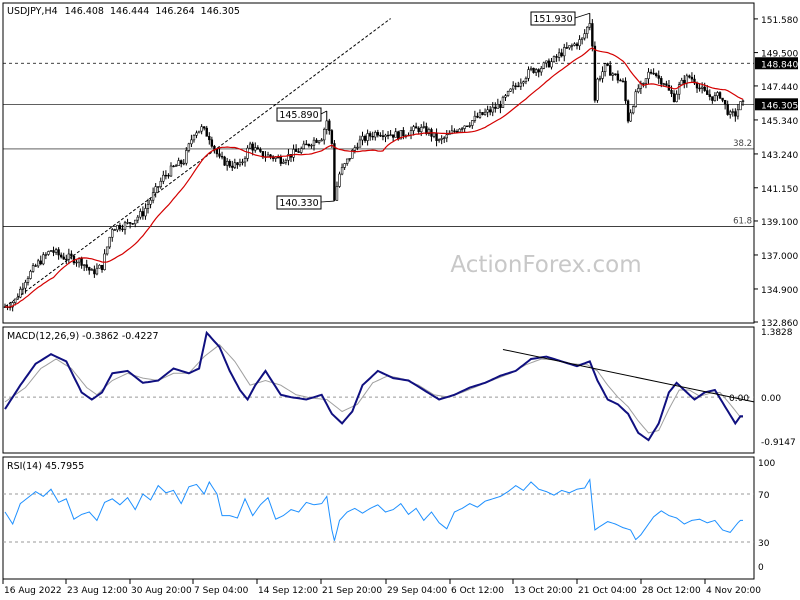  Describe the element at coordinates (352, 591) in the screenshot. I see `x-tick-label: 21 Sep 20:00` at that location.